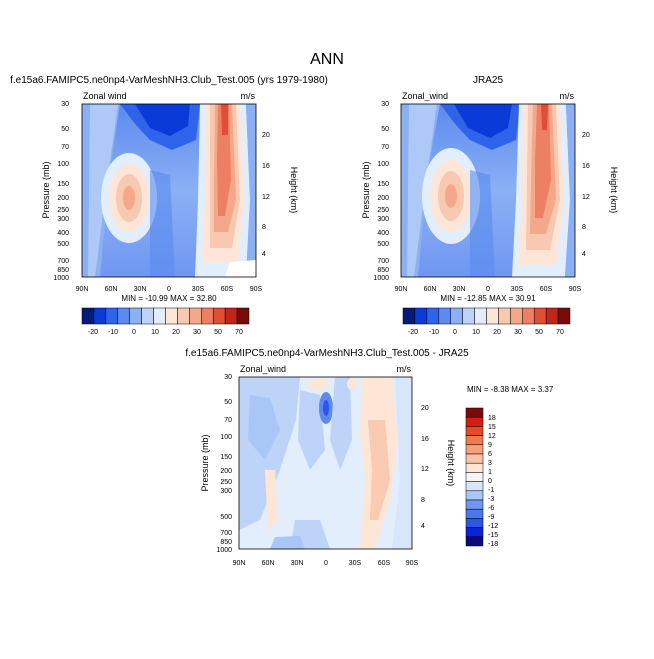 This screenshot has width=654, height=659. Describe the element at coordinates (385, 147) in the screenshot. I see `y-tick-label: 70` at that location.